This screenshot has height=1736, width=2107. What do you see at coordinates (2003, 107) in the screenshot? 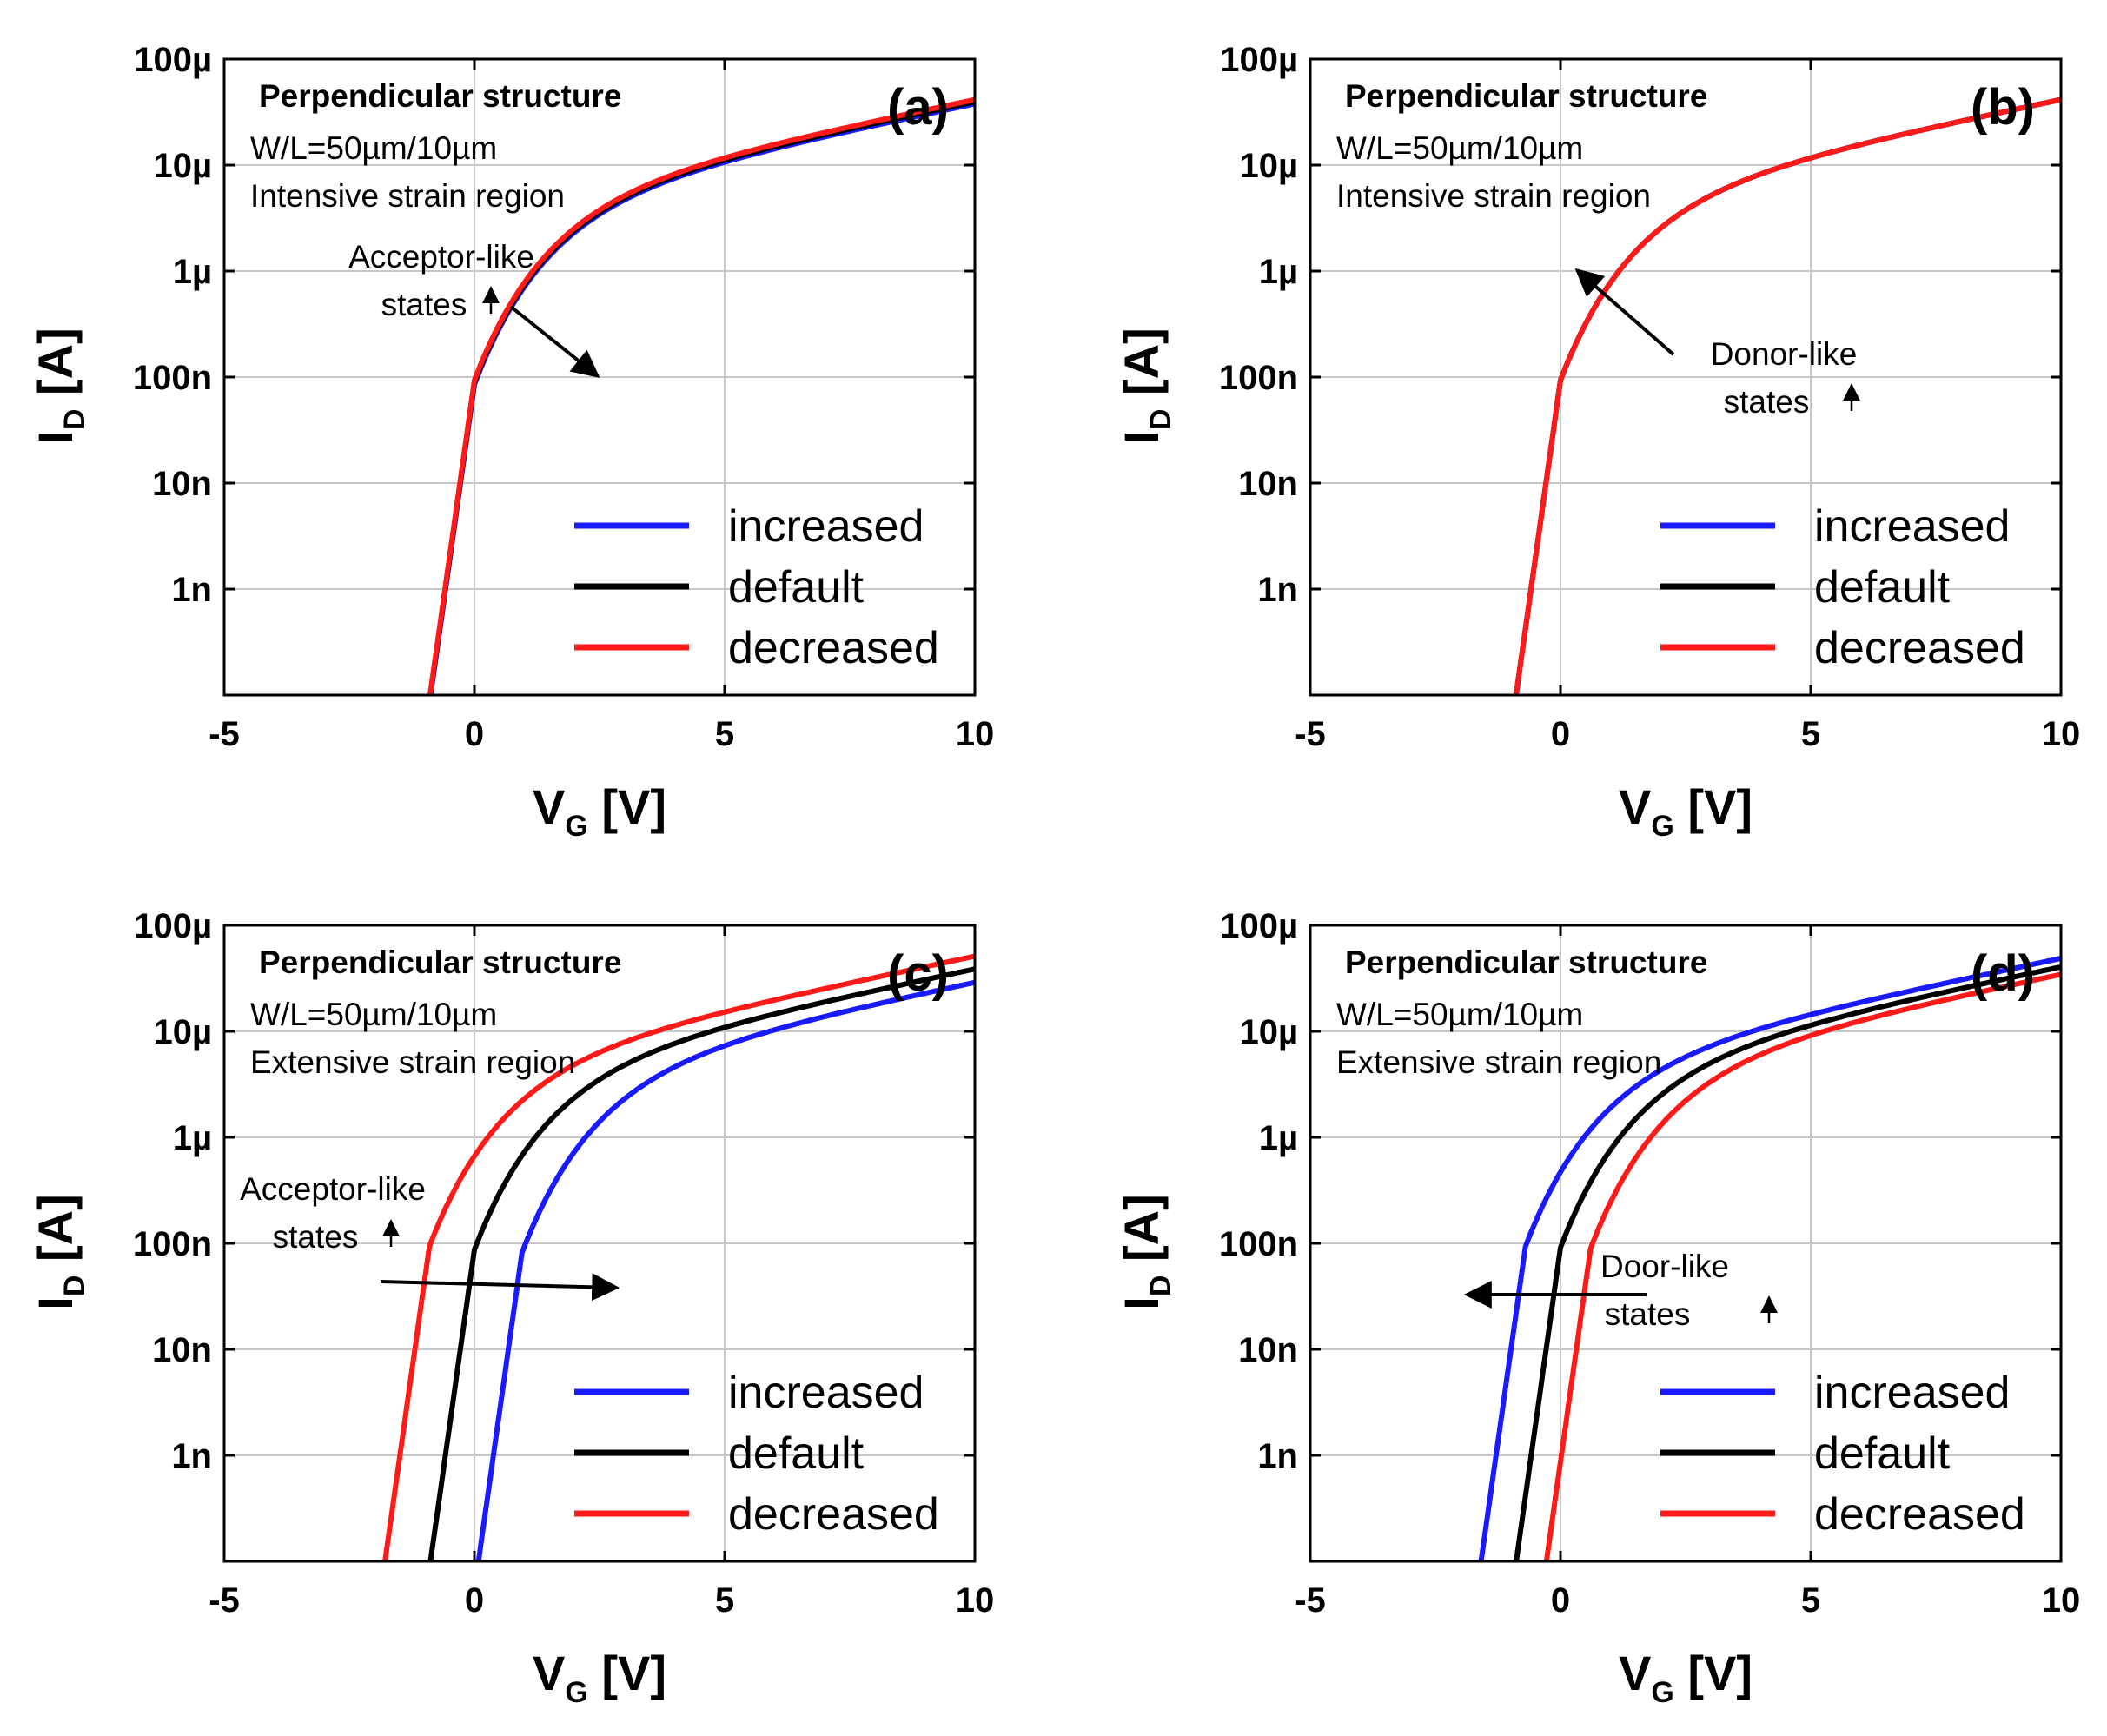
I see `panel-label: (b)` at bounding box center [2003, 107].